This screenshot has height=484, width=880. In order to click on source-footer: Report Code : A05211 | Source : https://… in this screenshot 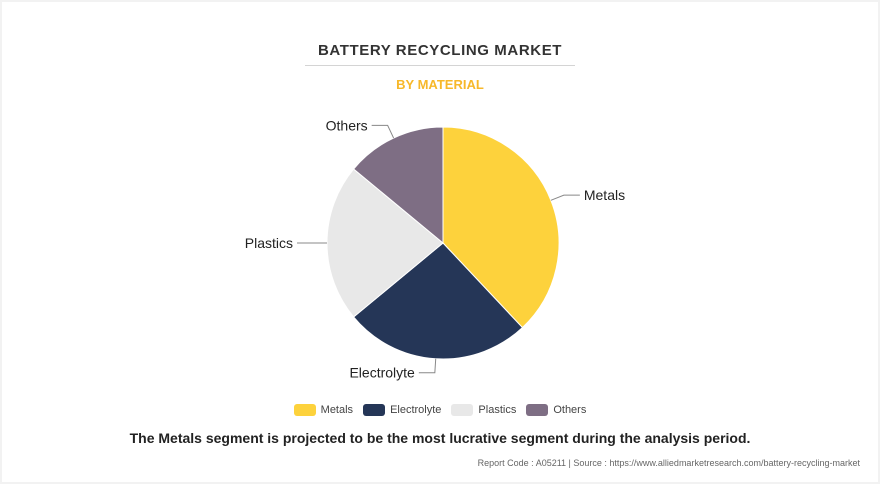, I will do `click(668, 463)`.